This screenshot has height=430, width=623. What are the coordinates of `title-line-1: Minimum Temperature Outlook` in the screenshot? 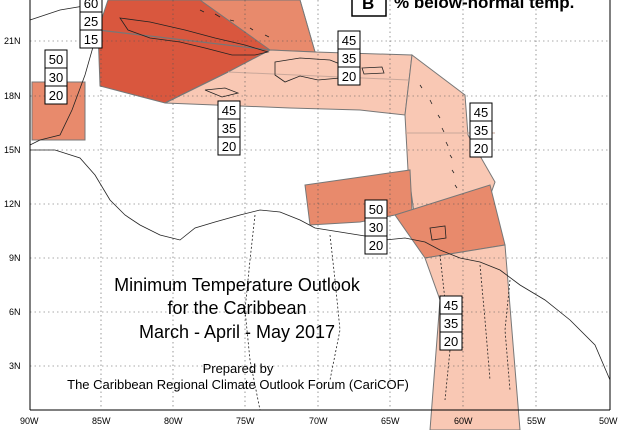 It's located at (237, 285).